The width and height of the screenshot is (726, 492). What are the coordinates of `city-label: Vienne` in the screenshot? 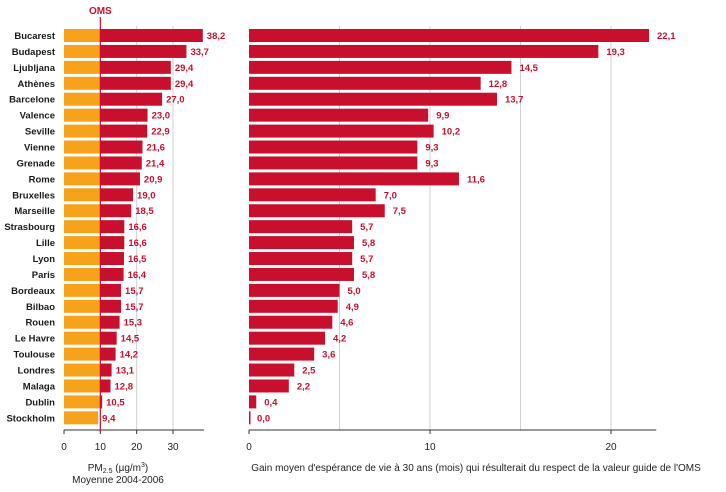 It's located at (39, 148).